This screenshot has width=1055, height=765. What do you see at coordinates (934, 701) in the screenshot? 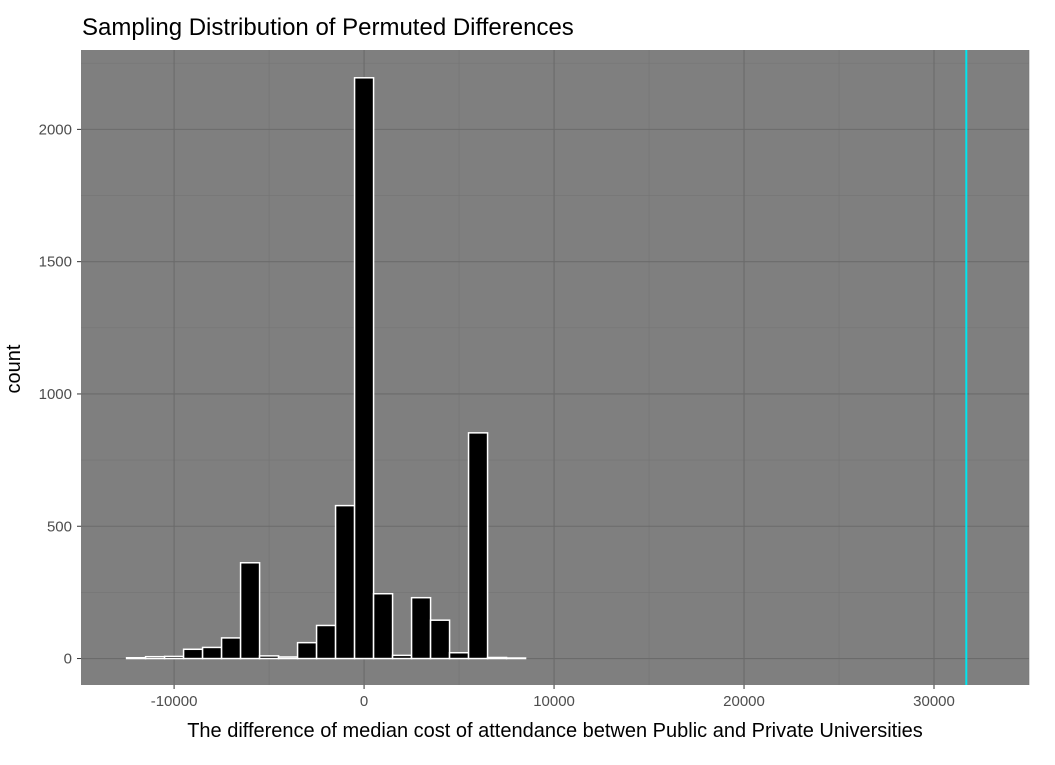
I see `x-tick-label: 30000` at bounding box center [934, 701].